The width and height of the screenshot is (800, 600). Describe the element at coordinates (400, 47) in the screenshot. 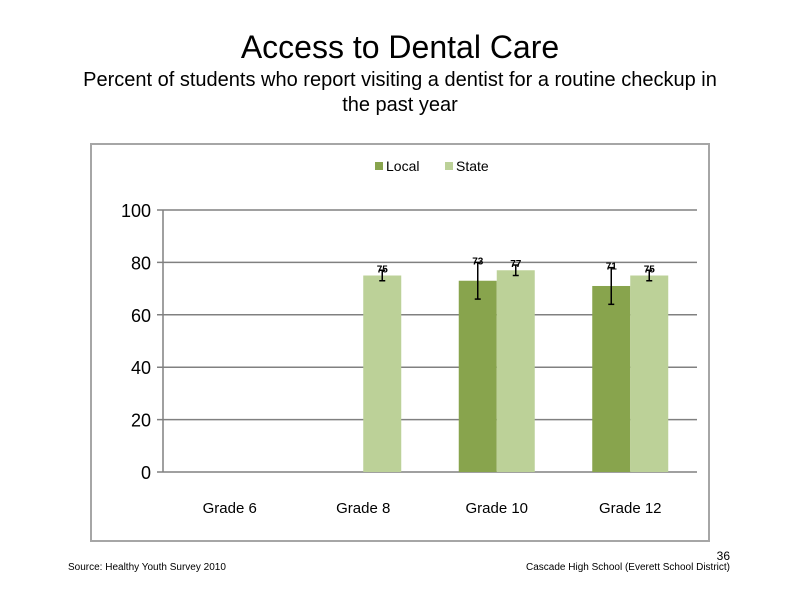

I see `slide-title: Access to Dental Care` at that location.